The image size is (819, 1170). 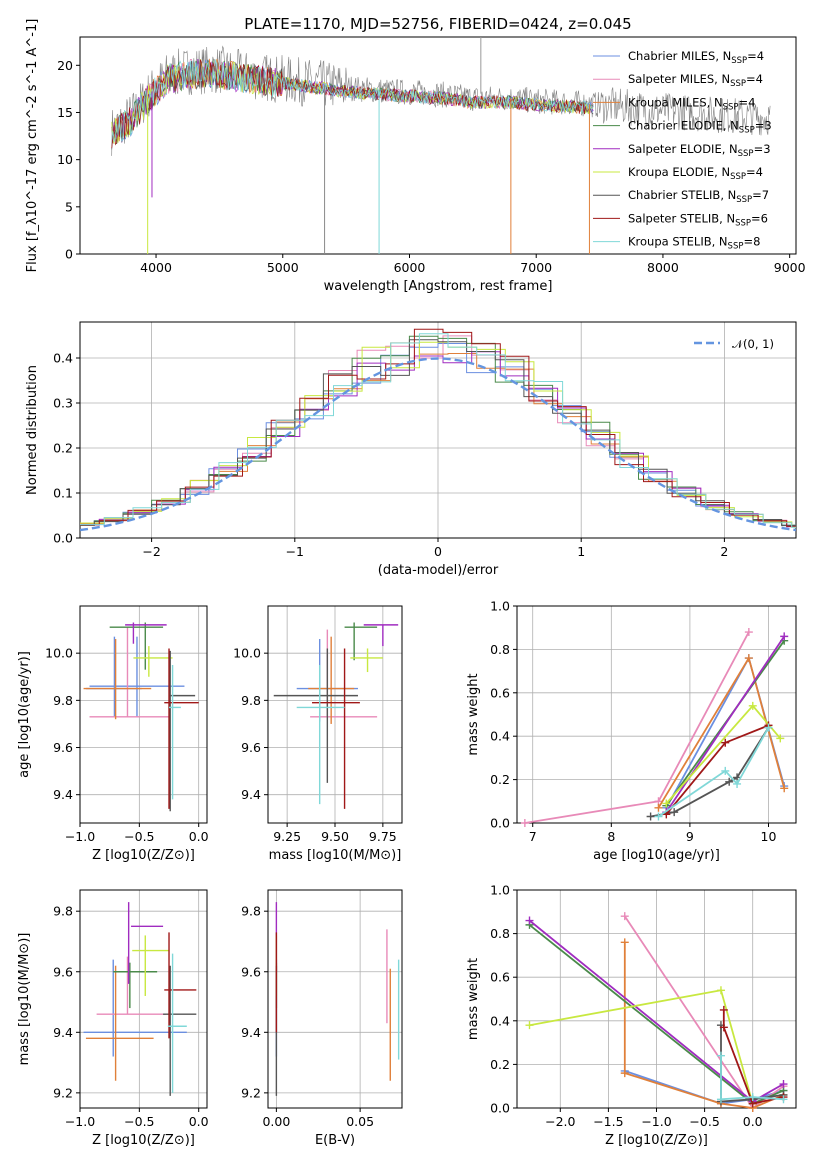 What do you see at coordinates (500, 890) in the screenshot?
I see `y-tick-label: 1.0` at bounding box center [500, 890].